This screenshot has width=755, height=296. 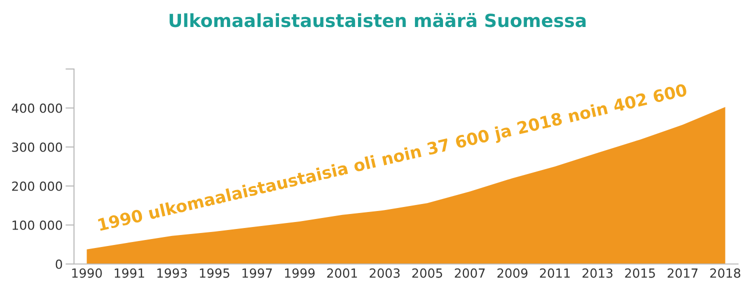 What do you see at coordinates (469, 273) in the screenshot?
I see `x-tick-label: 2007` at bounding box center [469, 273].